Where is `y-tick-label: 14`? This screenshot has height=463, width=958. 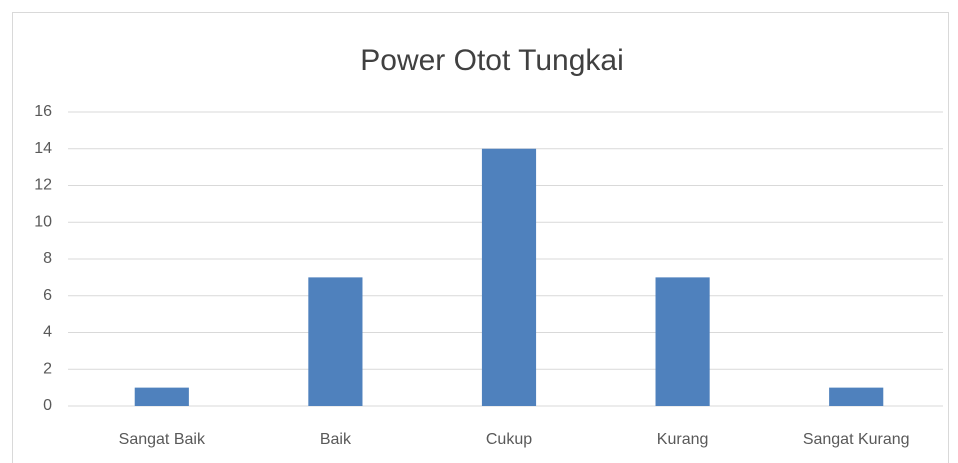 y-tick-label: 14 is located at coordinates (43, 148).